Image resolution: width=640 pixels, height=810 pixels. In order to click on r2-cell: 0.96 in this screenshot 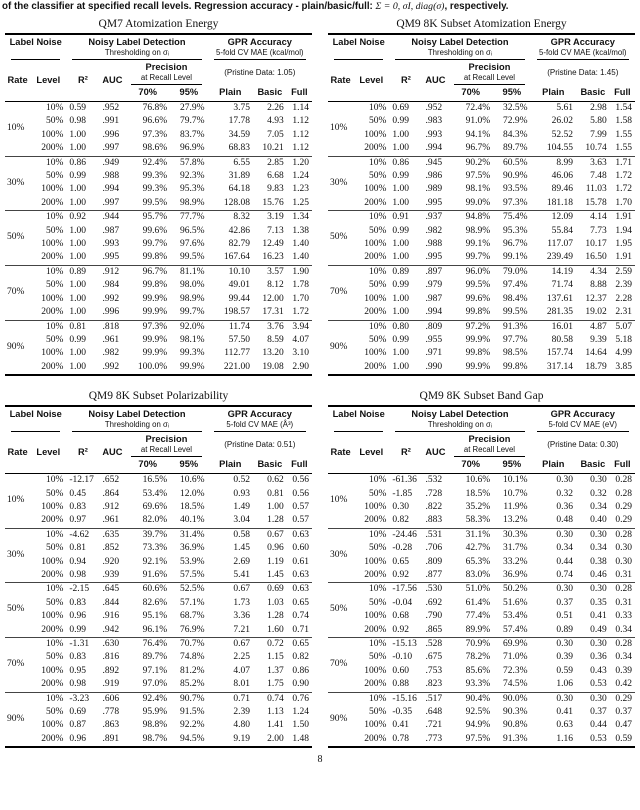, I will do `click(78, 738)`.